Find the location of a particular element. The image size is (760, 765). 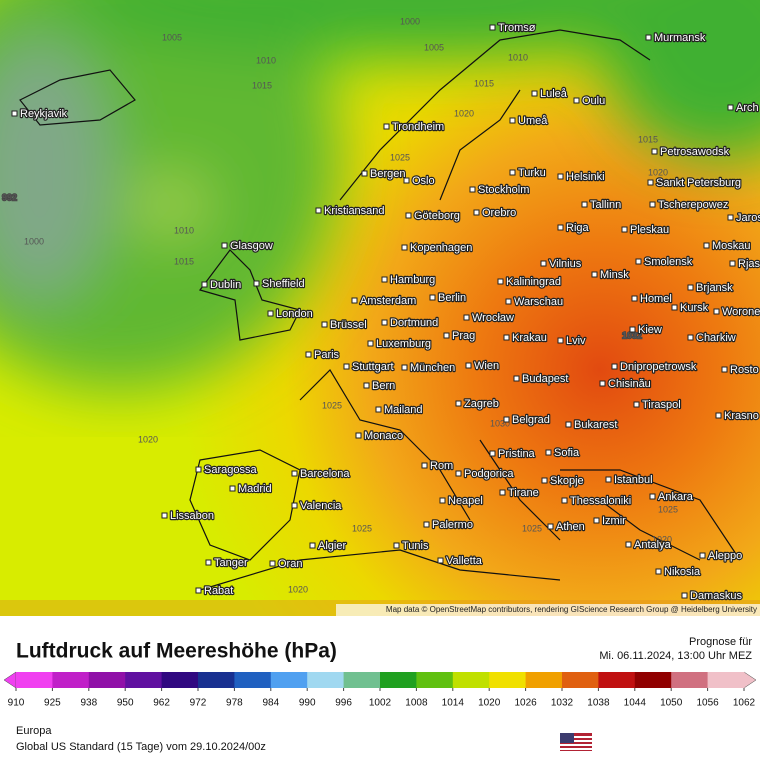

city-label: Warschau is located at coordinates (538, 302).